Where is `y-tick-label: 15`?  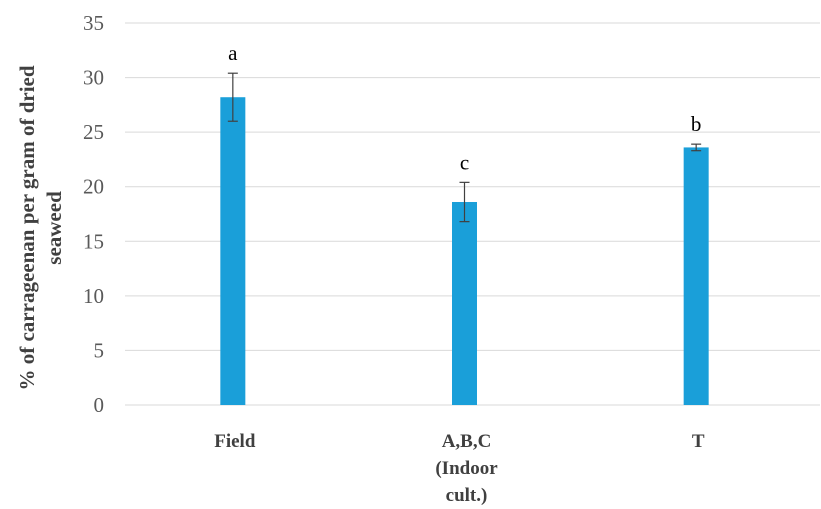 y-tick-label: 15 is located at coordinates (93, 241).